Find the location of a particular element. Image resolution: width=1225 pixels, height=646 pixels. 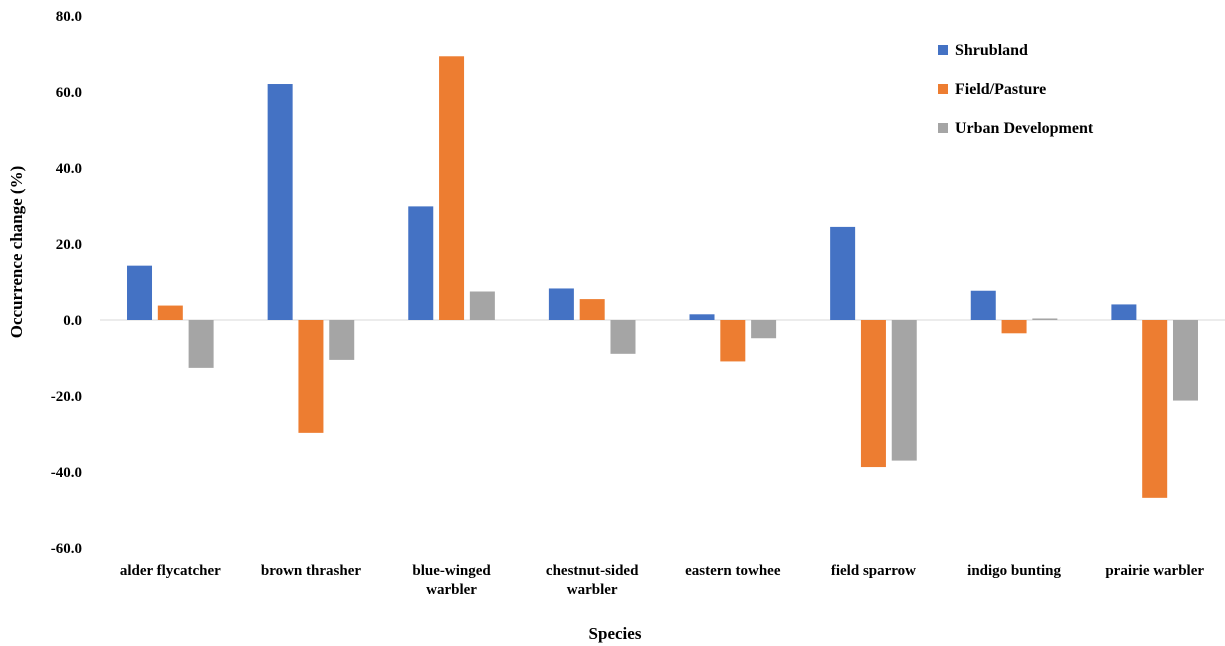

y-axis-title: Occurrence change (%) is located at coordinates (16, 252).